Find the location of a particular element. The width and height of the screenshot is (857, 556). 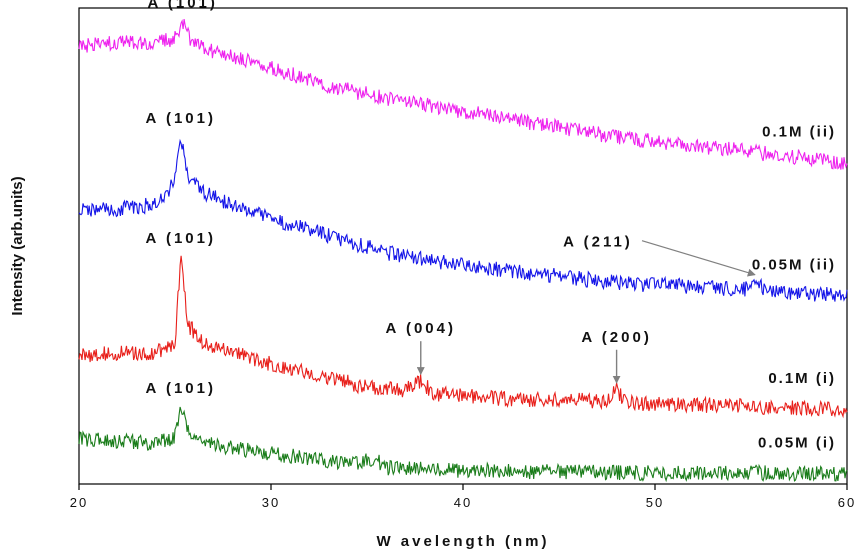

x-tick-label: 40 is located at coordinates (463, 502).